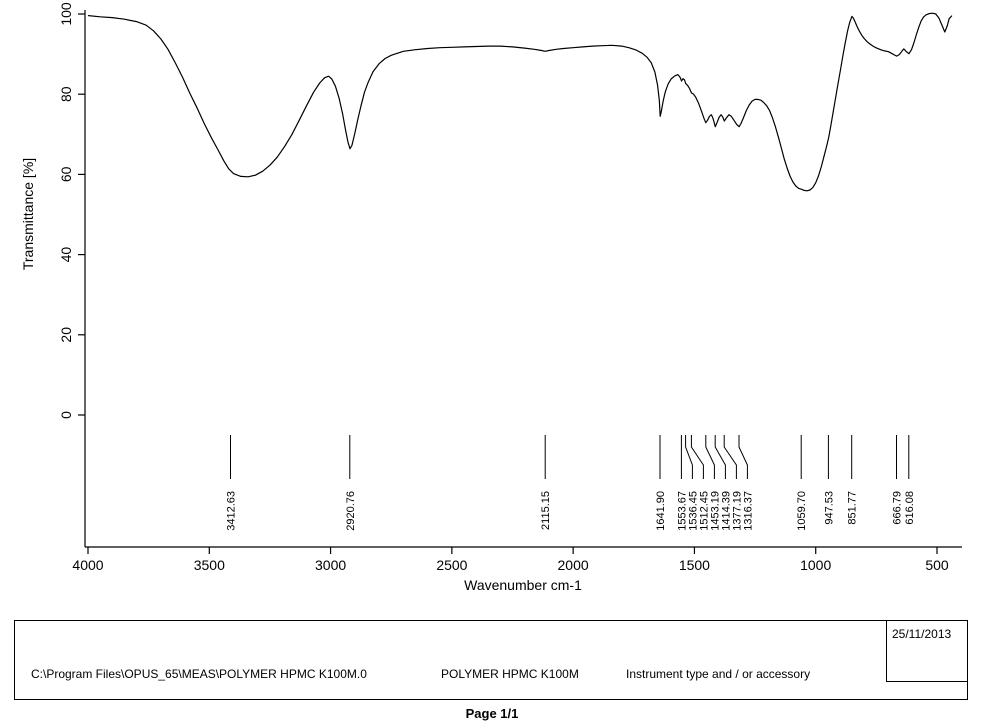 The height and width of the screenshot is (728, 984). I want to click on peak-label: 1641.90, so click(661, 511).